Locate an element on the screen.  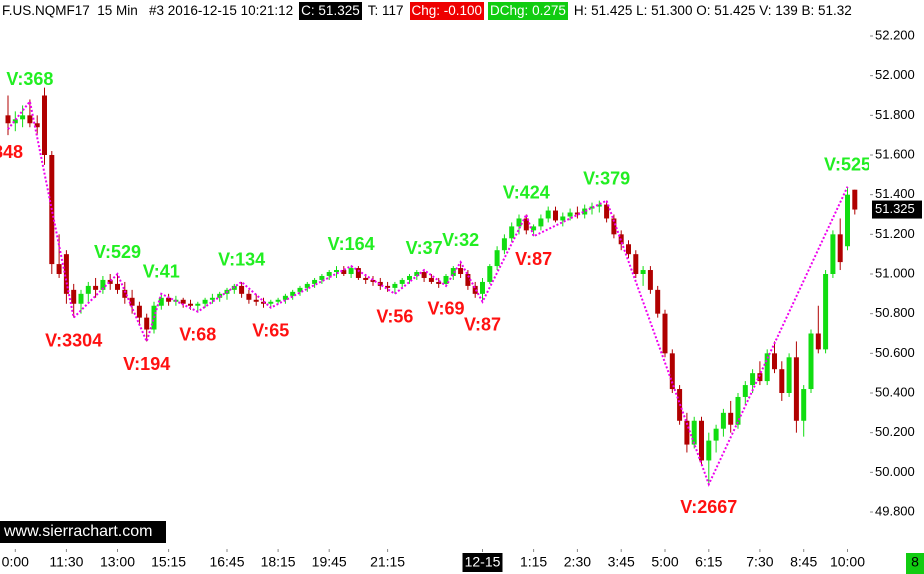
x-tick-label: 6:15 is located at coordinates (708, 562).